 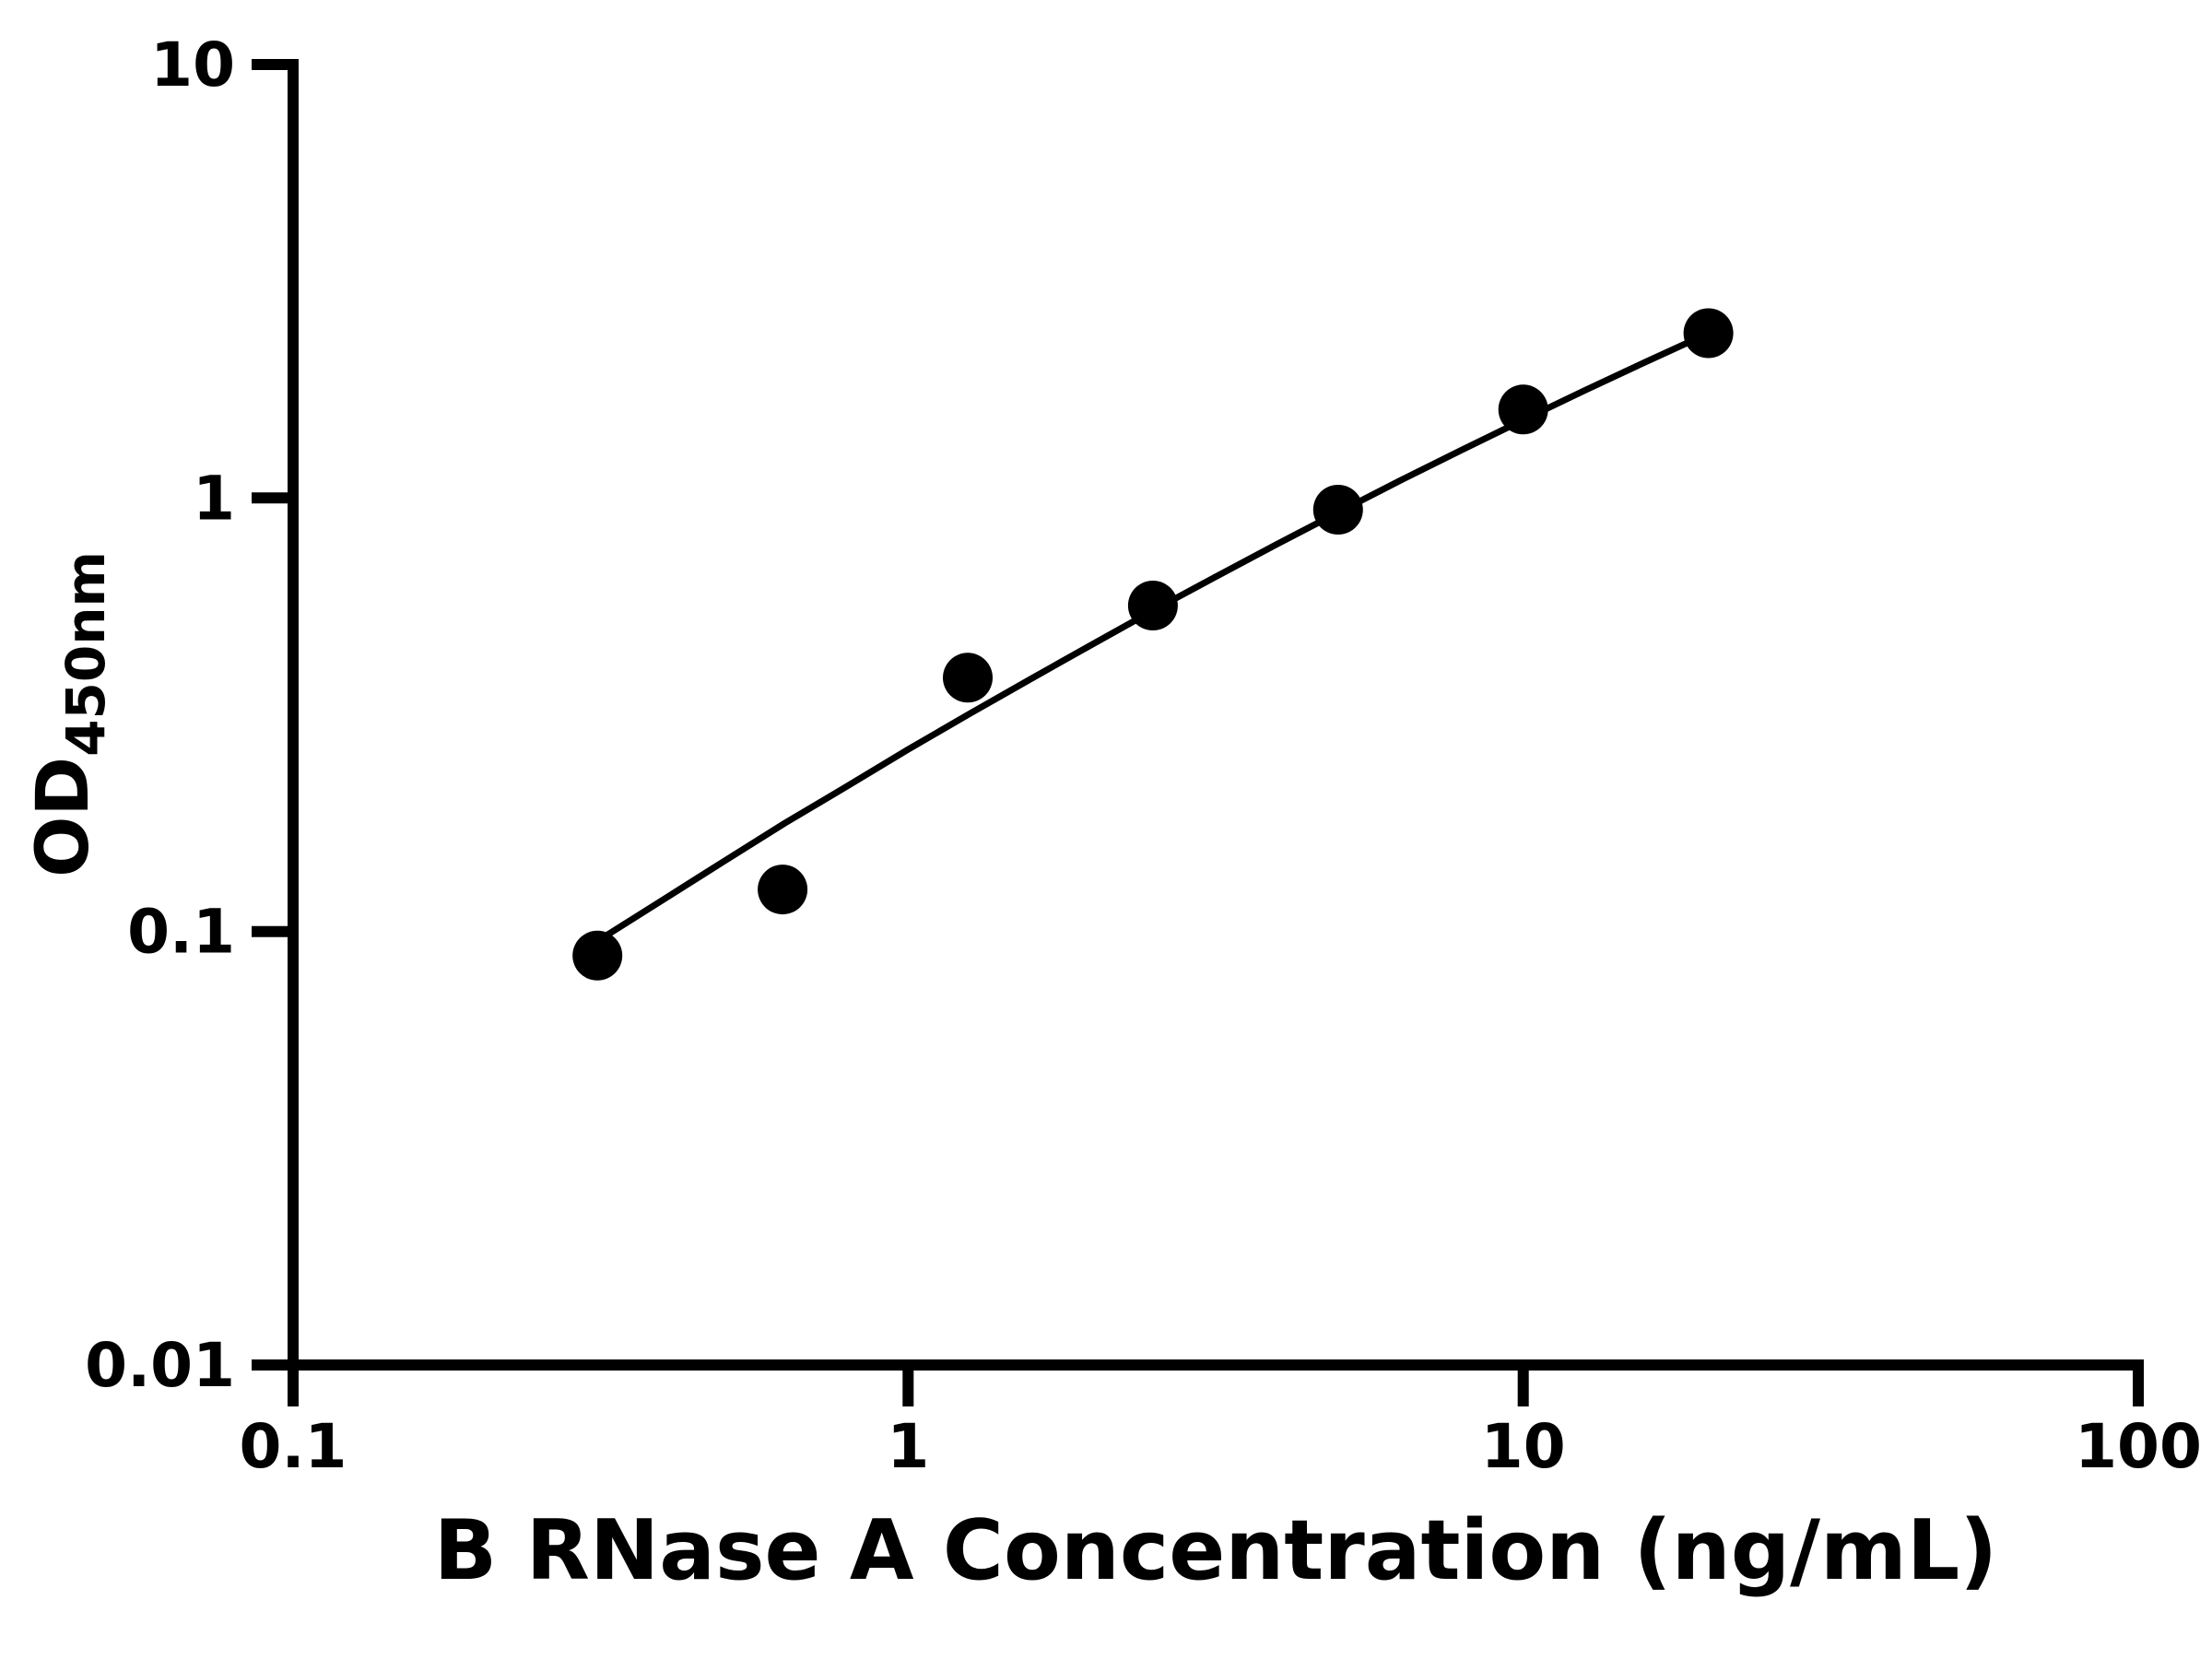 What do you see at coordinates (1216, 1550) in the screenshot?
I see `x-axis-title: B RNase A Concentration (ng/mL)` at bounding box center [1216, 1550].